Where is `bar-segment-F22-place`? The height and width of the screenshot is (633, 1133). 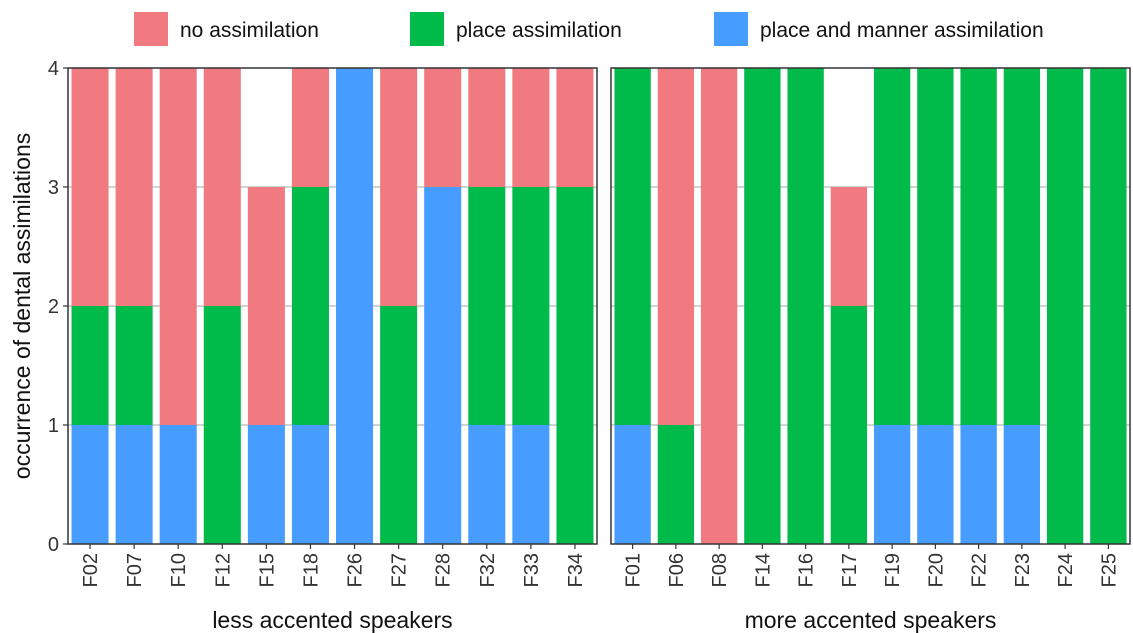
bar-segment-F22-place is located at coordinates (978, 246).